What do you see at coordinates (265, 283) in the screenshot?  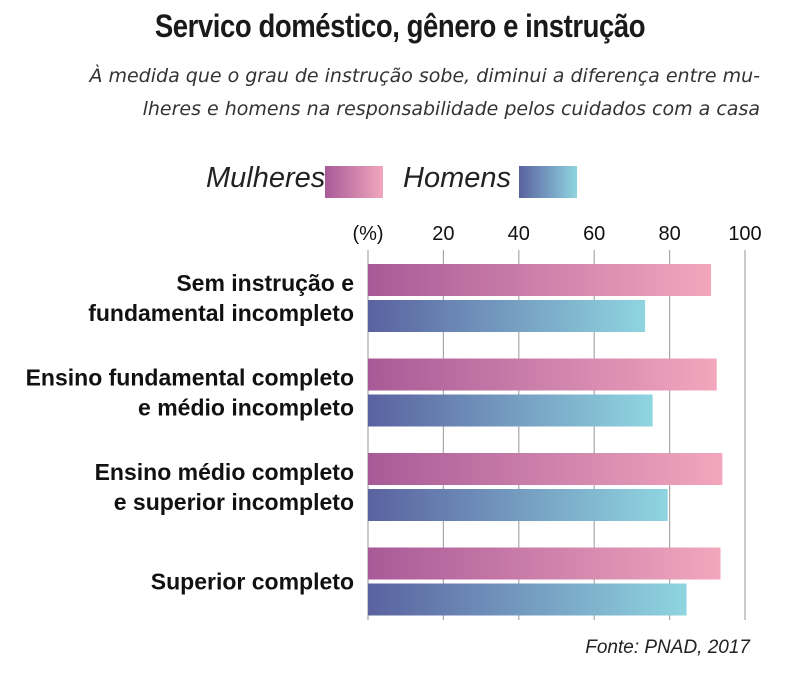 I see `category-label-1-line-1: Sem instrução e` at bounding box center [265, 283].